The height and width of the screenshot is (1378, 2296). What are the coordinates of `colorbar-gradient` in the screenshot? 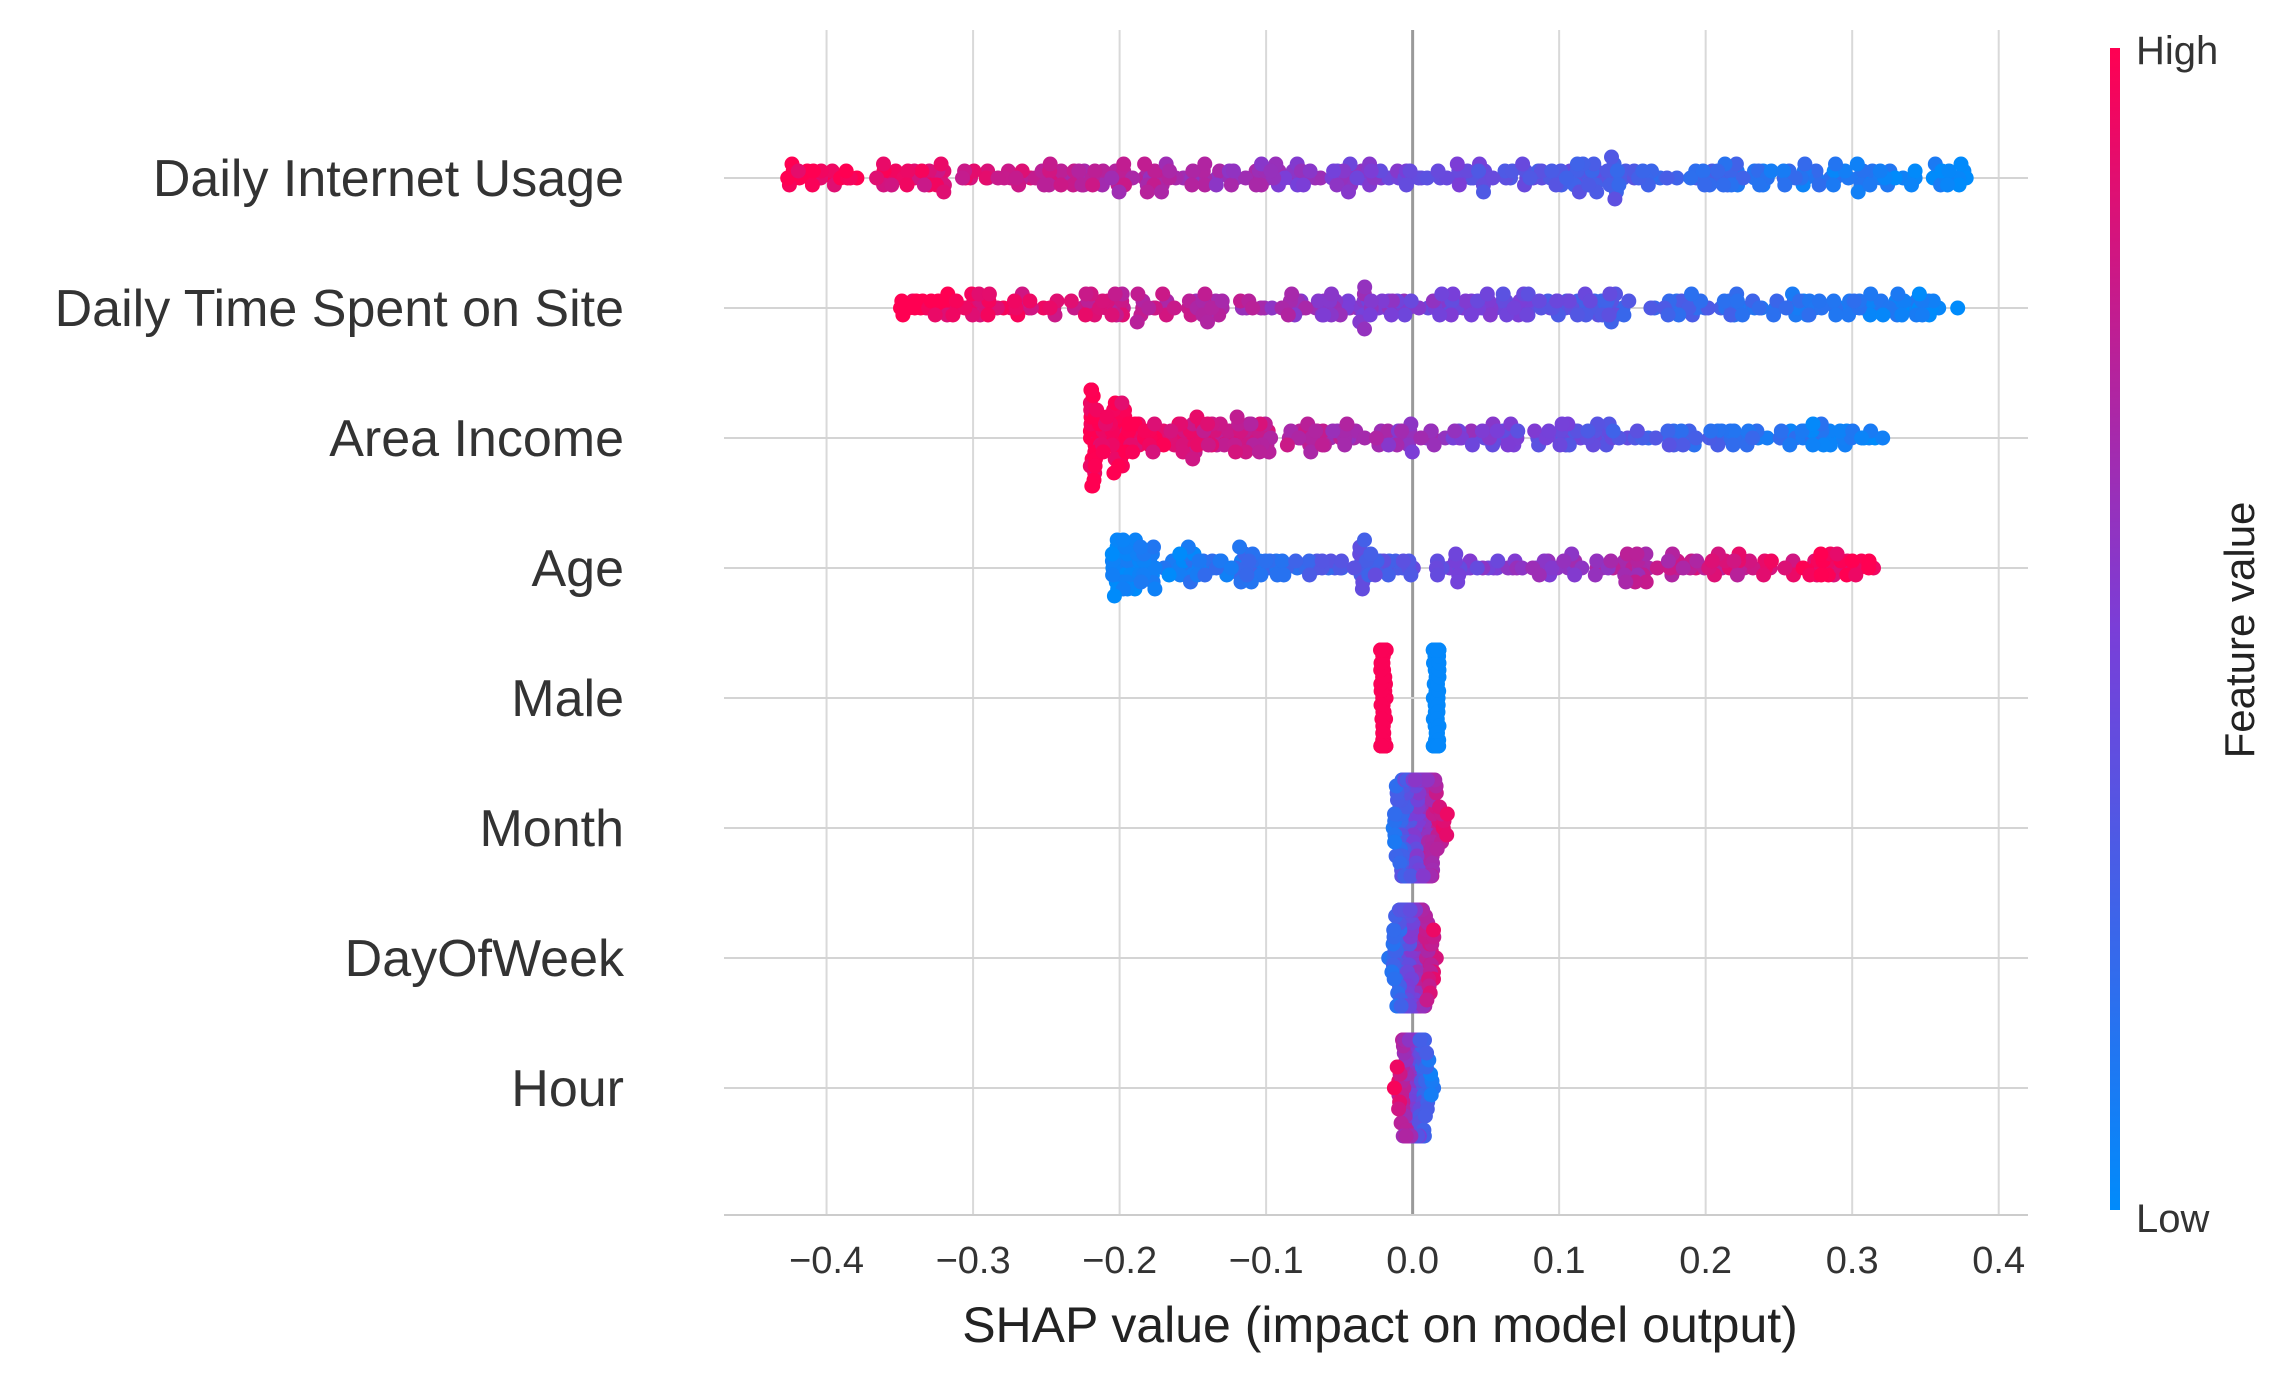 It's located at (2115, 629).